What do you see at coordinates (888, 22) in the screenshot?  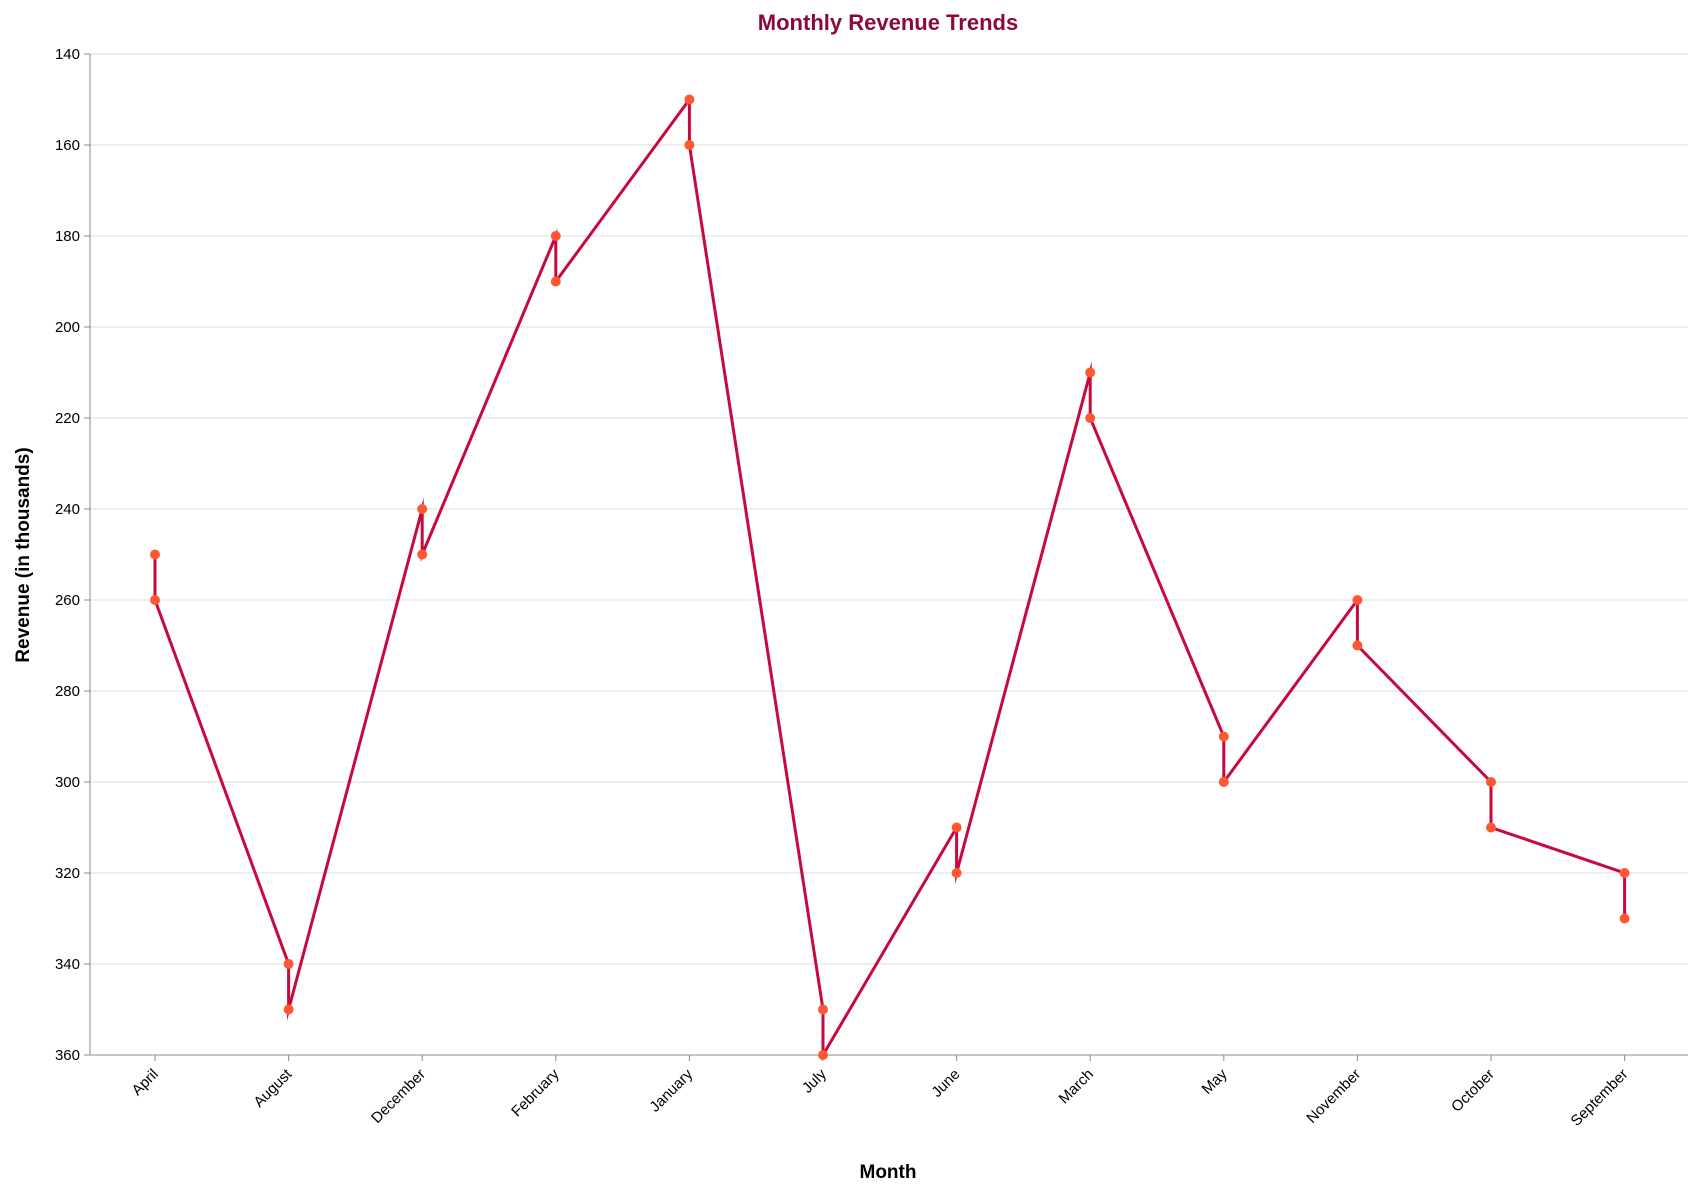 I see `chart-title: Monthly Revenue Trends` at bounding box center [888, 22].